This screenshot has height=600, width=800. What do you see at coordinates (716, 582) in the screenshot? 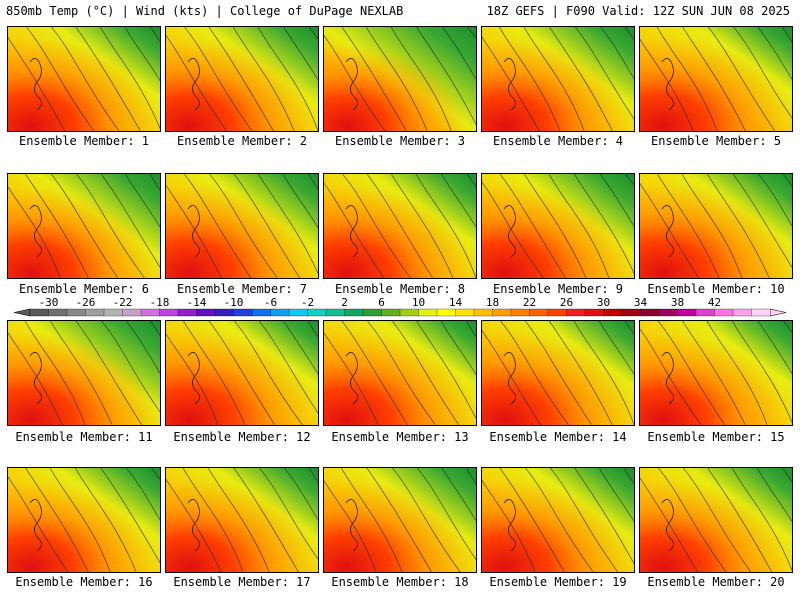
I see `ensemble-member-label: Ensemble Member: 20` at bounding box center [716, 582].